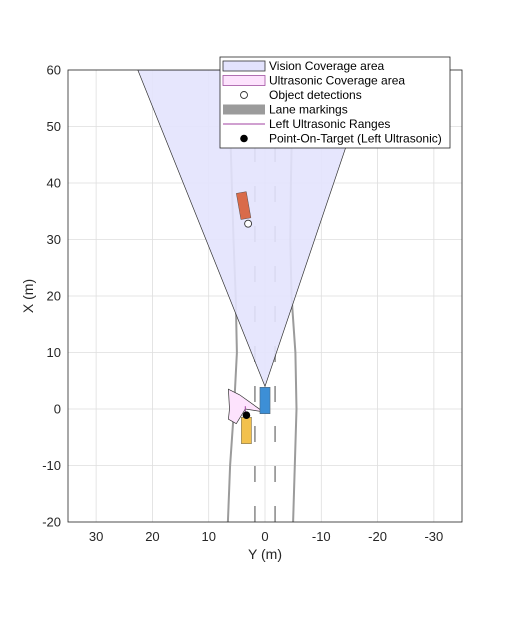  What do you see at coordinates (54, 70) in the screenshot?
I see `y-tick-label: 60` at bounding box center [54, 70].